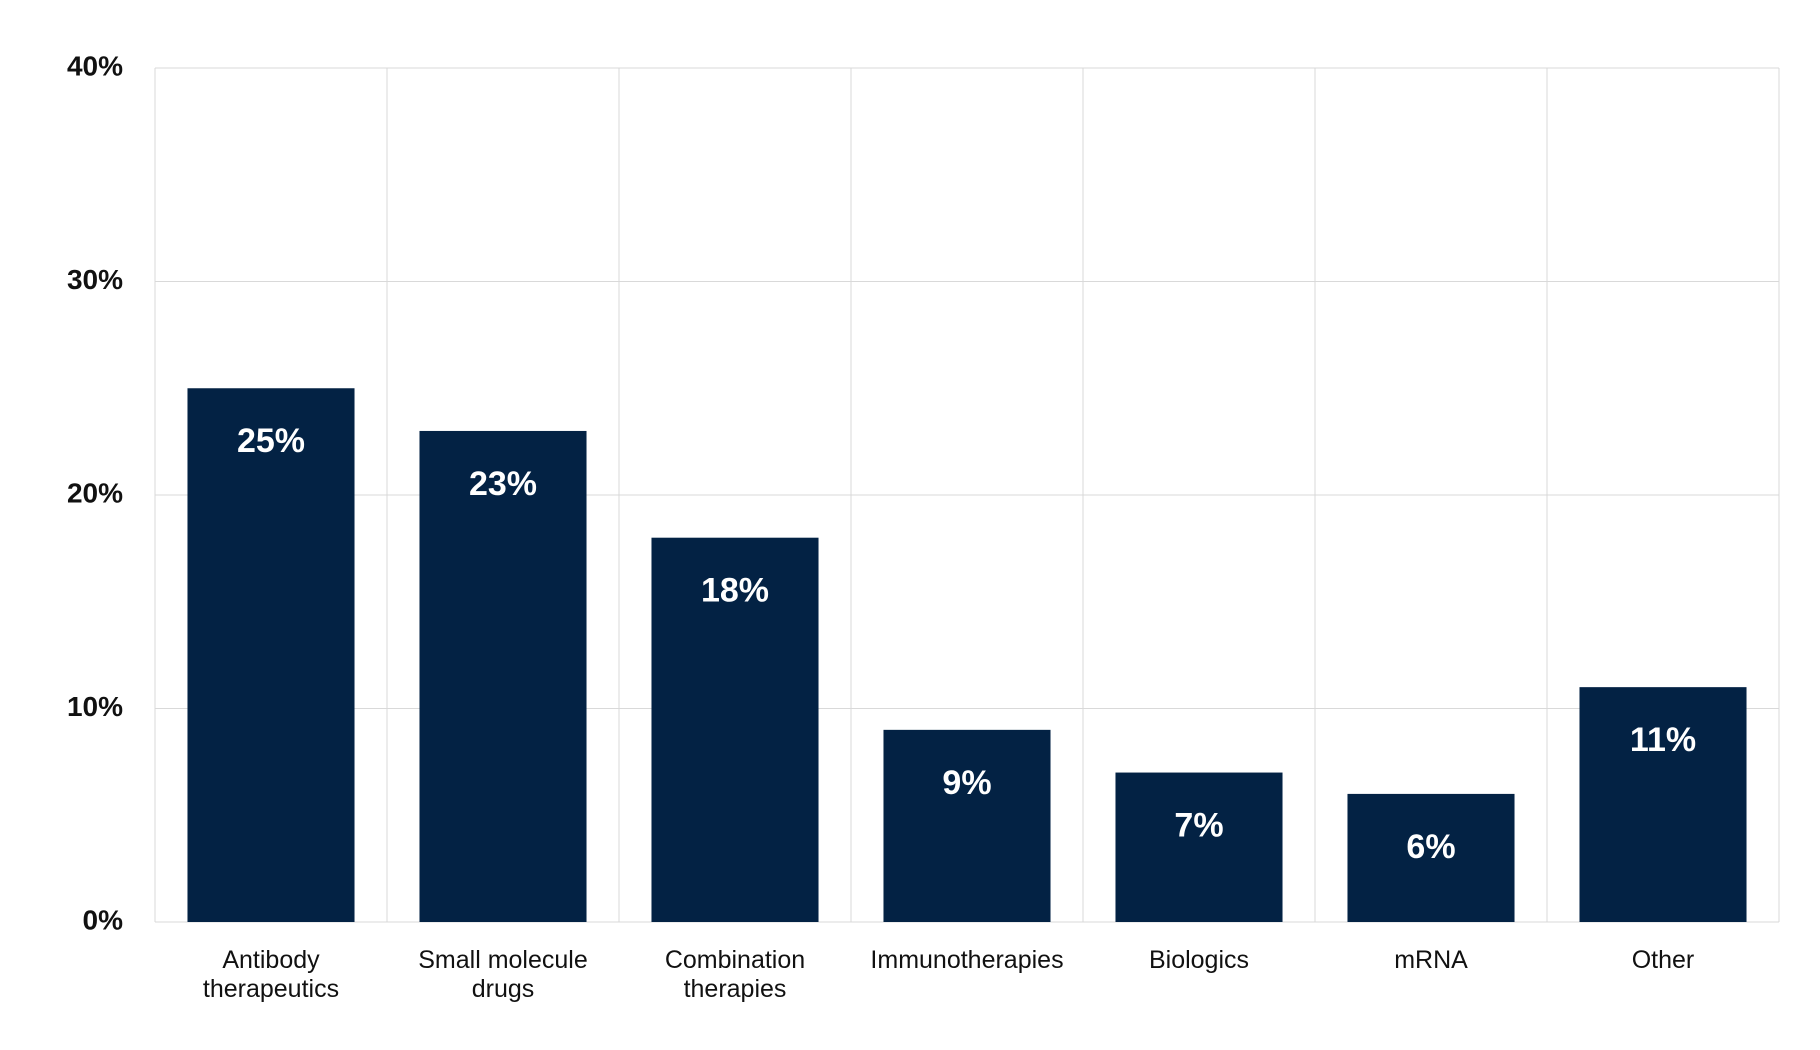  What do you see at coordinates (1198, 826) in the screenshot?
I see `value-label: 7%` at bounding box center [1198, 826].